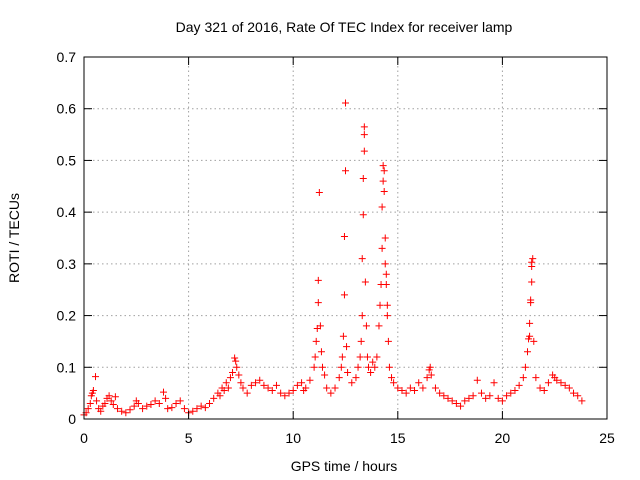  Describe the element at coordinates (398, 438) in the screenshot. I see `x-tick-label: 15` at that location.